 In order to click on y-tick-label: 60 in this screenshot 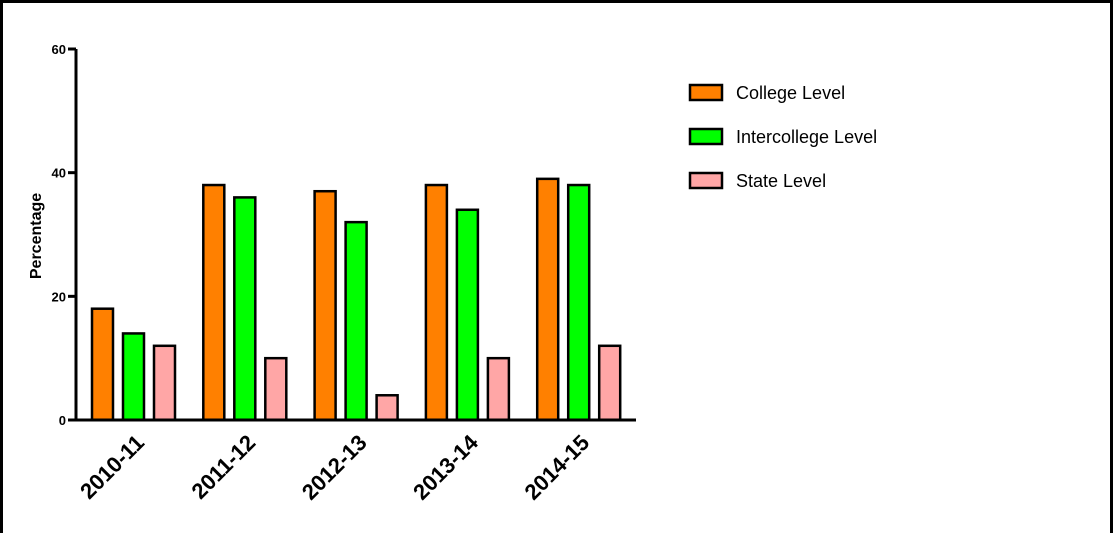, I will do `click(59, 49)`.